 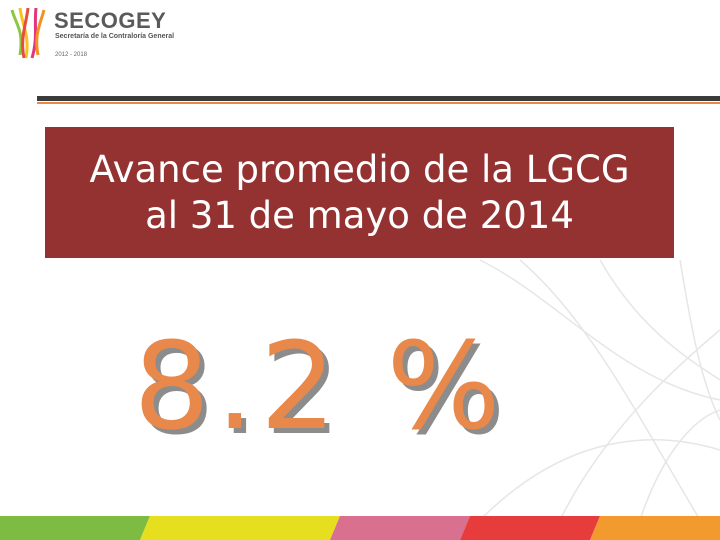 I want to click on title-line: al 31 de mayo de 2014, so click(x=359, y=215).